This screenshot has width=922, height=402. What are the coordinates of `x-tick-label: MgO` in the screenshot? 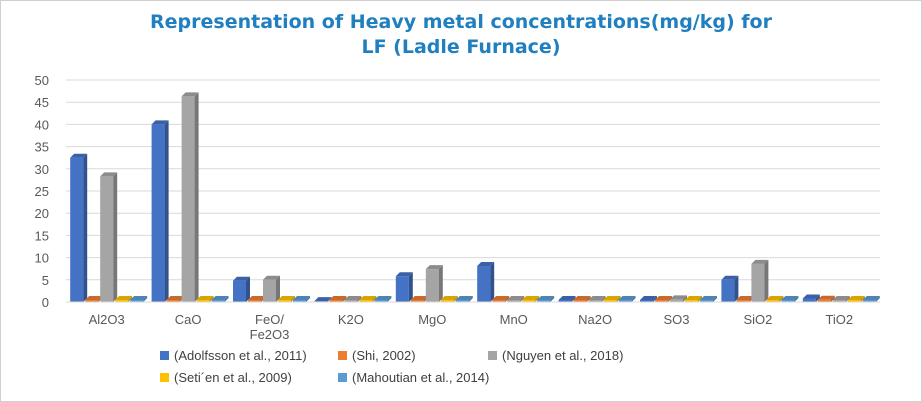 It's located at (432, 319).